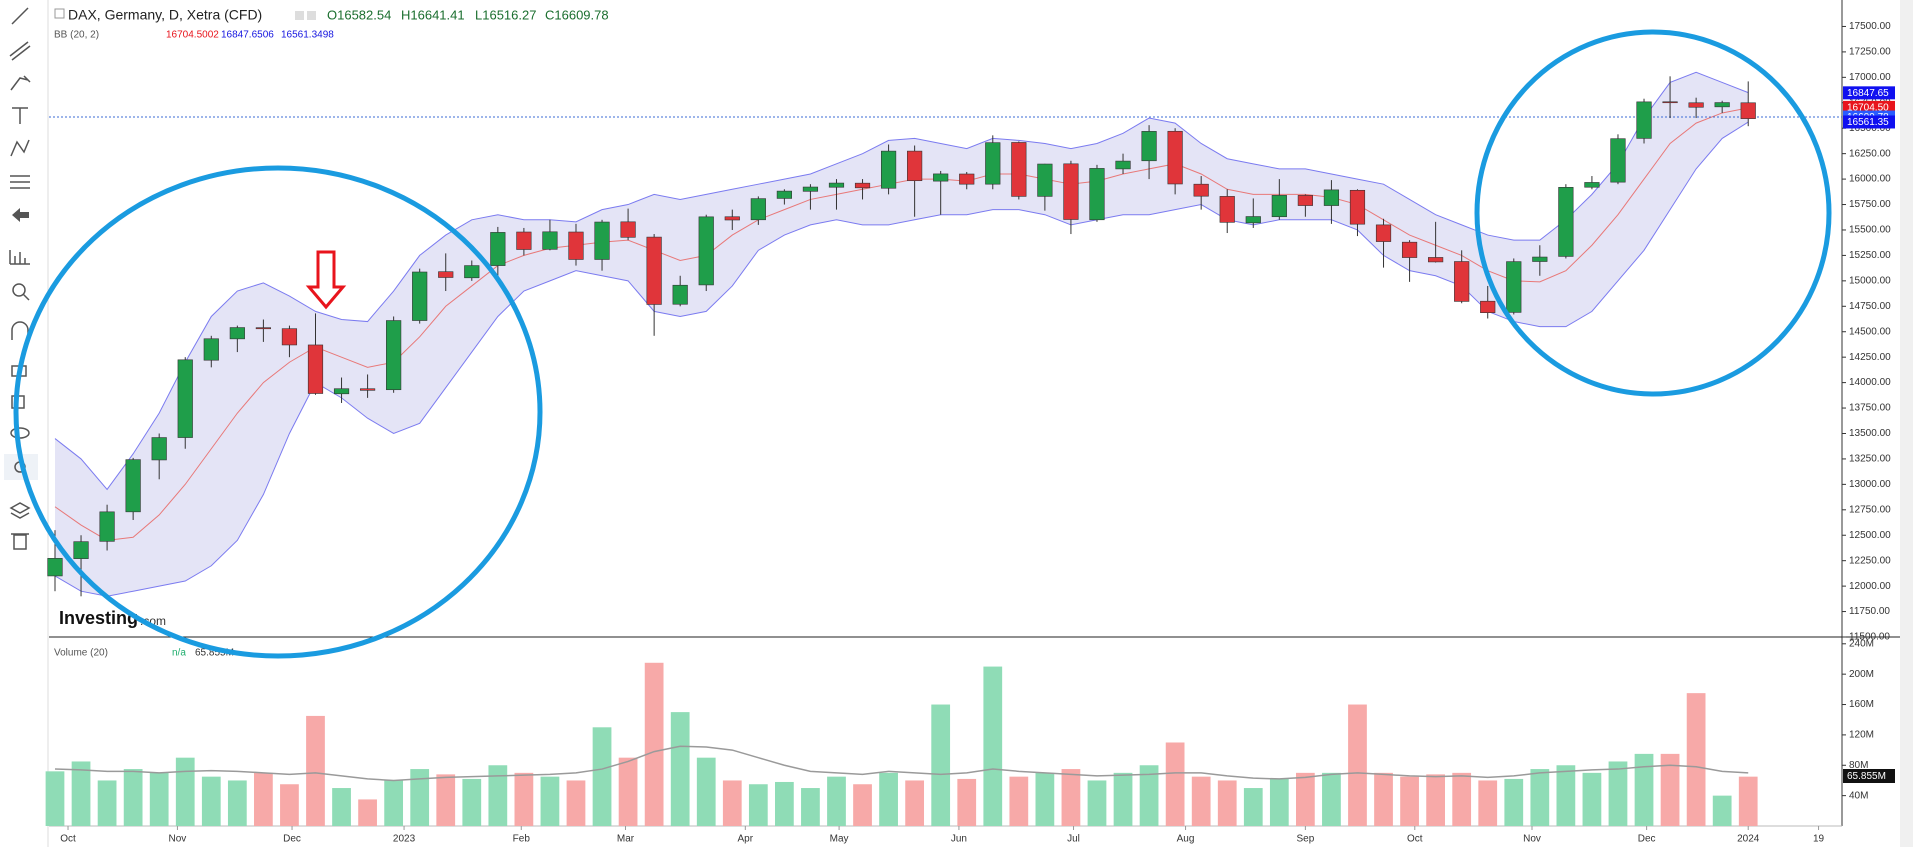 This screenshot has height=847, width=1913. Describe the element at coordinates (1870, 509) in the screenshot. I see `y-tick-label: 12750.00` at that location.